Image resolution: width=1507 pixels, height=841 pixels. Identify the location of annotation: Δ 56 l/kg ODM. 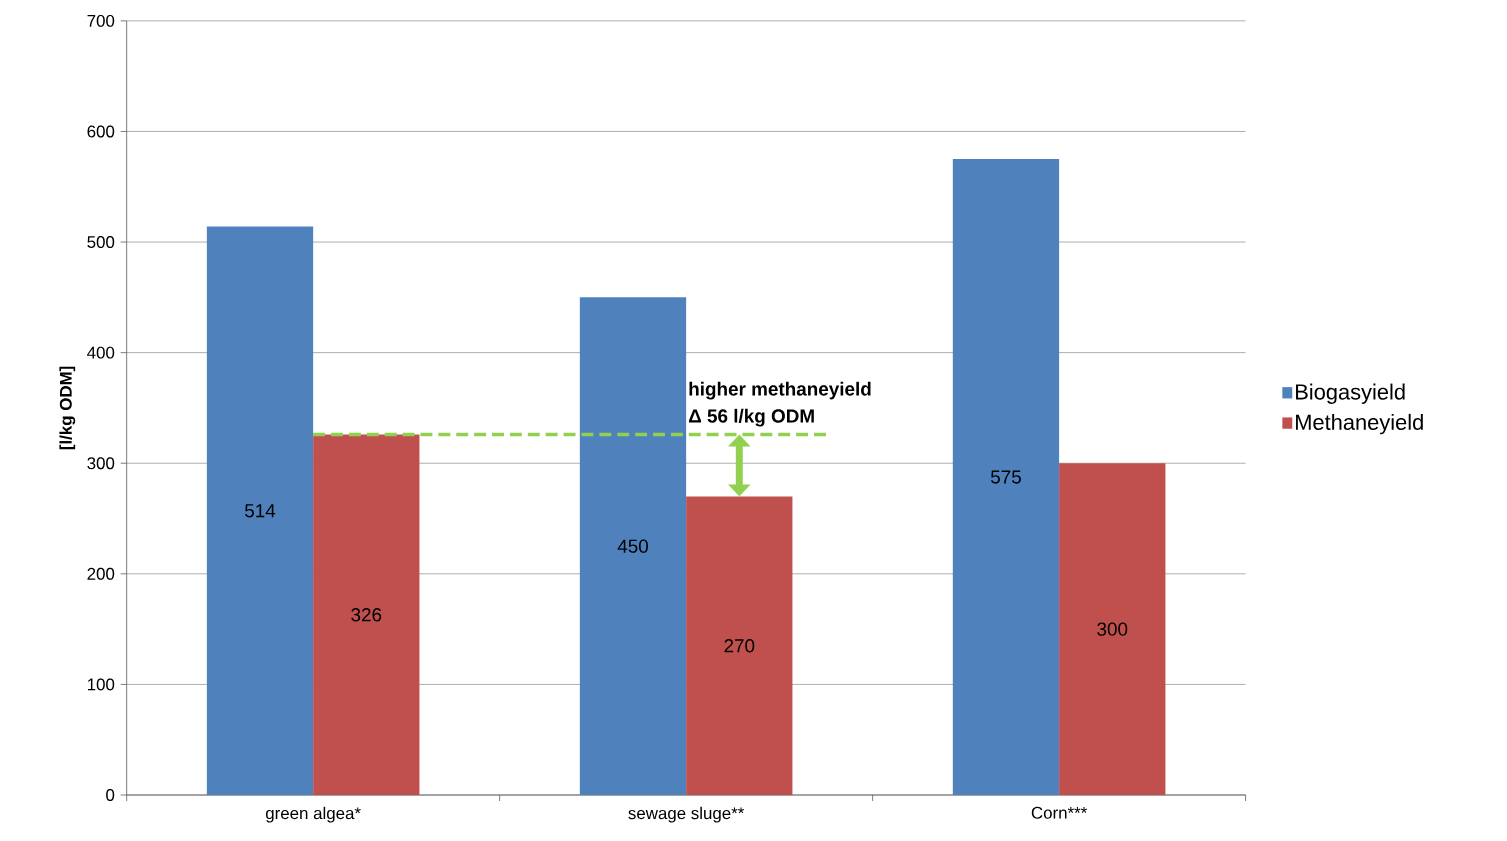
(751, 417).